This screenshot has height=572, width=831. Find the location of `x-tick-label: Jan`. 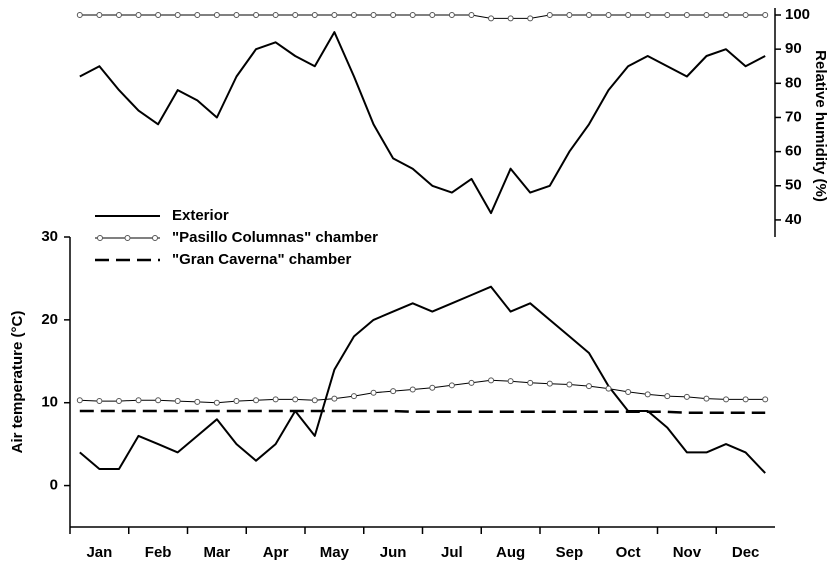

x-tick-label: Jan is located at coordinates (99, 552).